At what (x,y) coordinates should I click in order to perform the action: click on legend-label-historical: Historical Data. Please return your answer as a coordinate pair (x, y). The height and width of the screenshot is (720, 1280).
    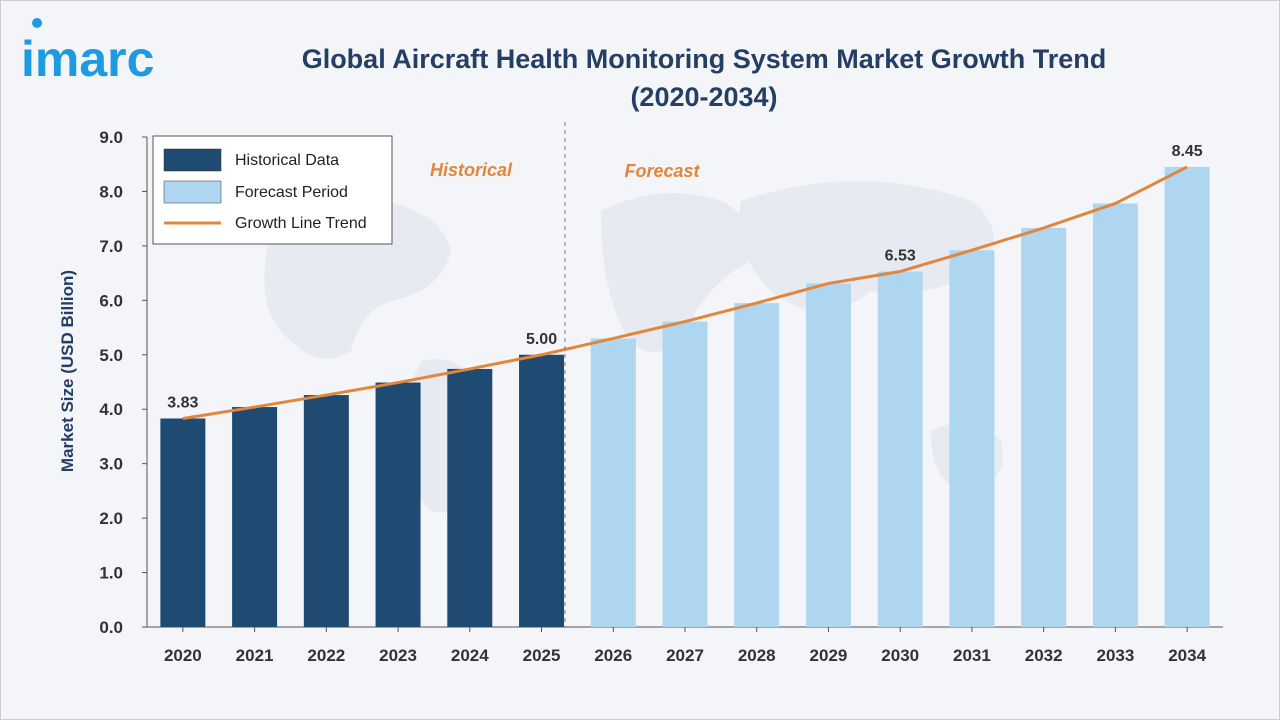
    Looking at the image, I should click on (287, 160).